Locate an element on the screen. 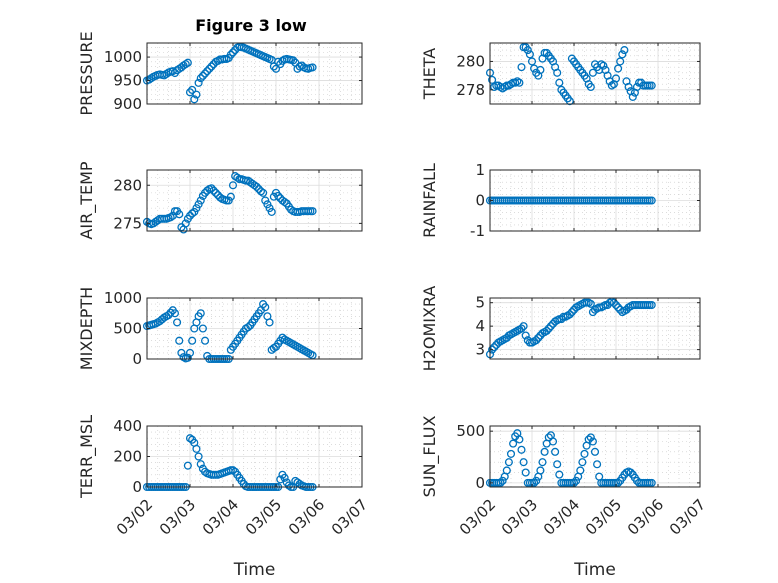 Image resolution: width=778 pixels, height=583 pixels. y-tick-label: 4 is located at coordinates (480, 326).